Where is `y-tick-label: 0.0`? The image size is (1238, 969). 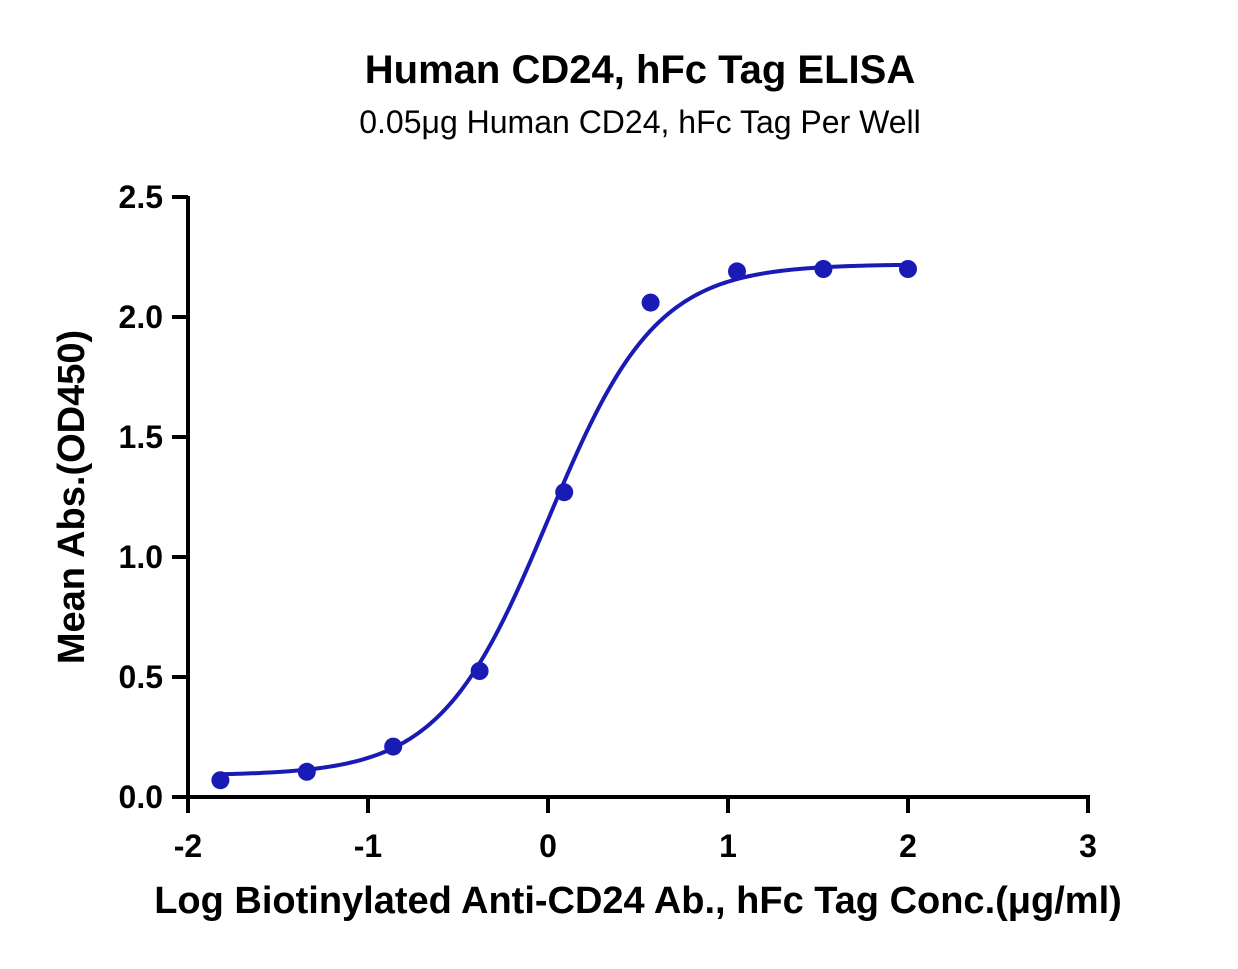 y-tick-label: 0.0 is located at coordinates (141, 797).